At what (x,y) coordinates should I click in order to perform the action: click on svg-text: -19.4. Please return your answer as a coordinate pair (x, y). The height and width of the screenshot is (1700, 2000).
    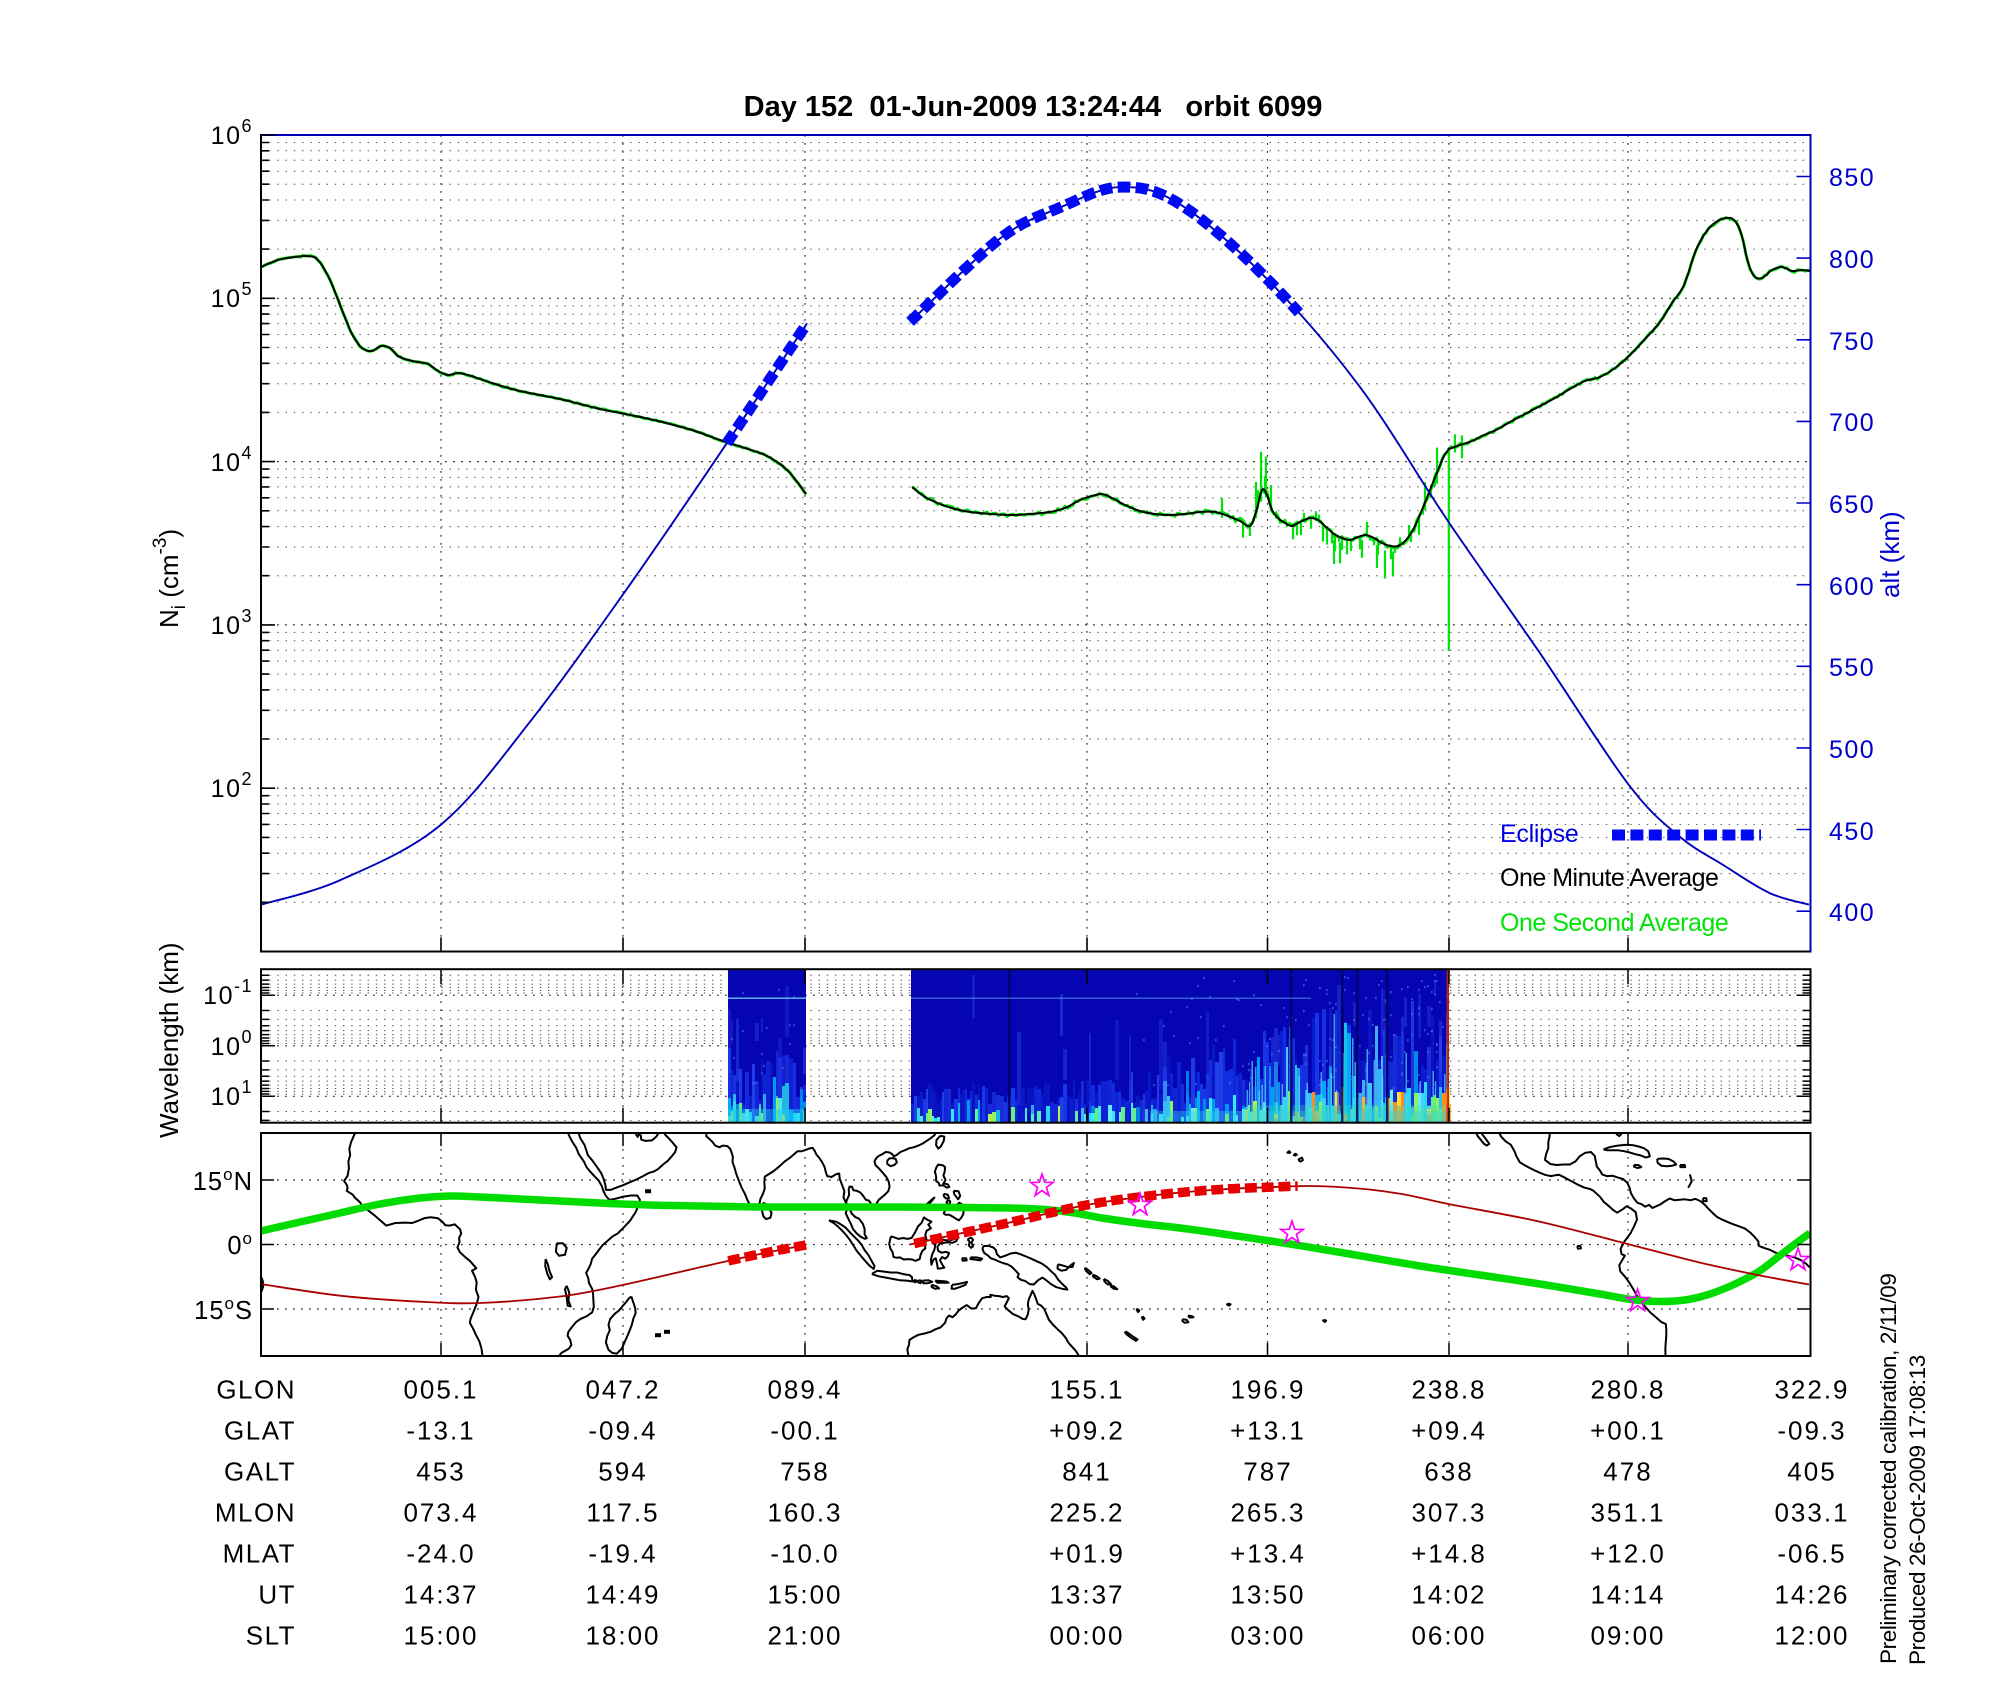
    Looking at the image, I should click on (622, 1554).